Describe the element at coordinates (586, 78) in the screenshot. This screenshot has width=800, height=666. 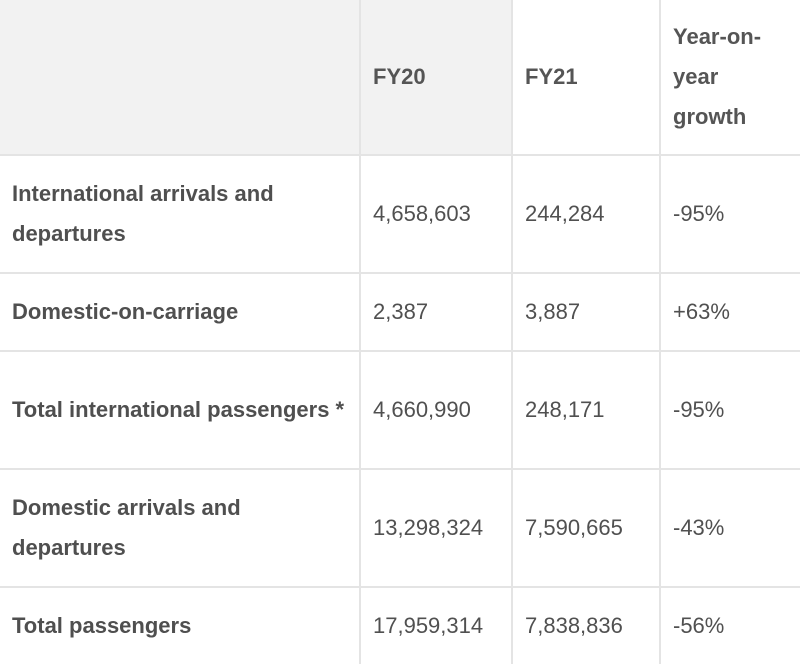
I see `header-cell-fy21: FY21` at that location.